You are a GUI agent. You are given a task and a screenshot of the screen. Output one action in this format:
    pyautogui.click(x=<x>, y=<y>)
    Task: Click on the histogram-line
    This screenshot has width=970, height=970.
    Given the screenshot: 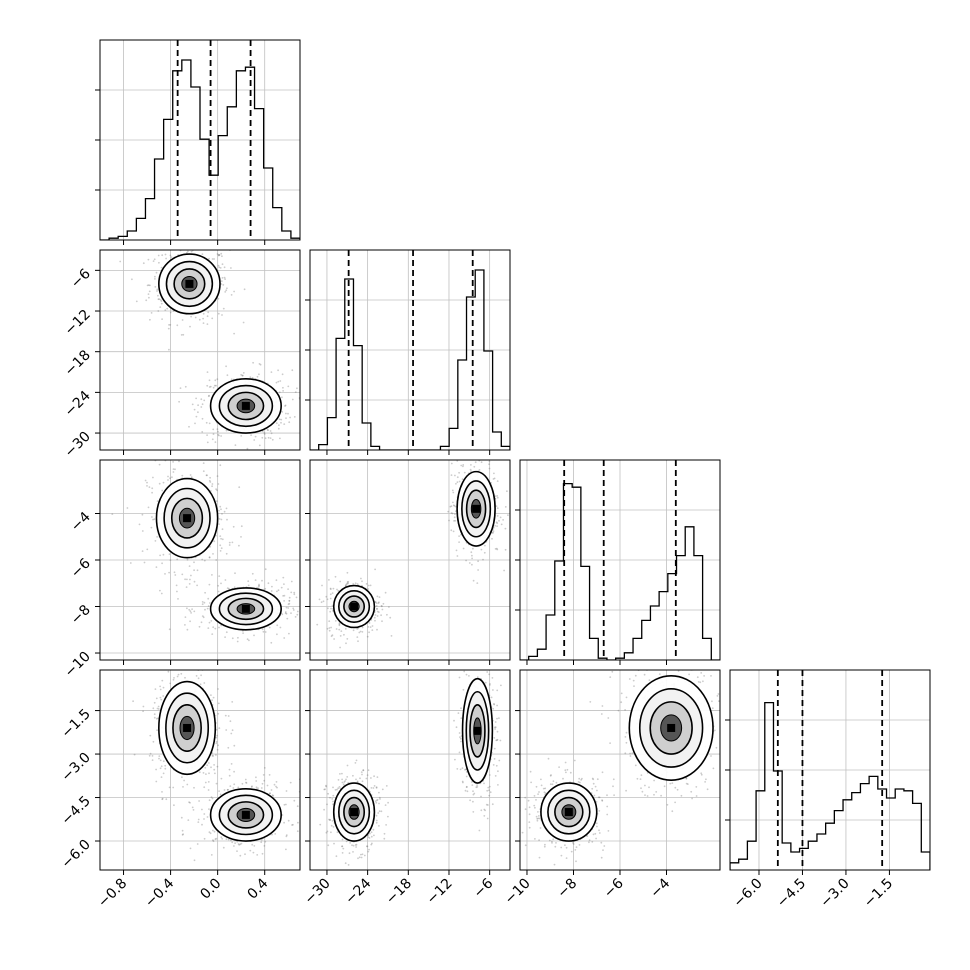 What is the action you would take?
    pyautogui.click(x=620, y=571)
    